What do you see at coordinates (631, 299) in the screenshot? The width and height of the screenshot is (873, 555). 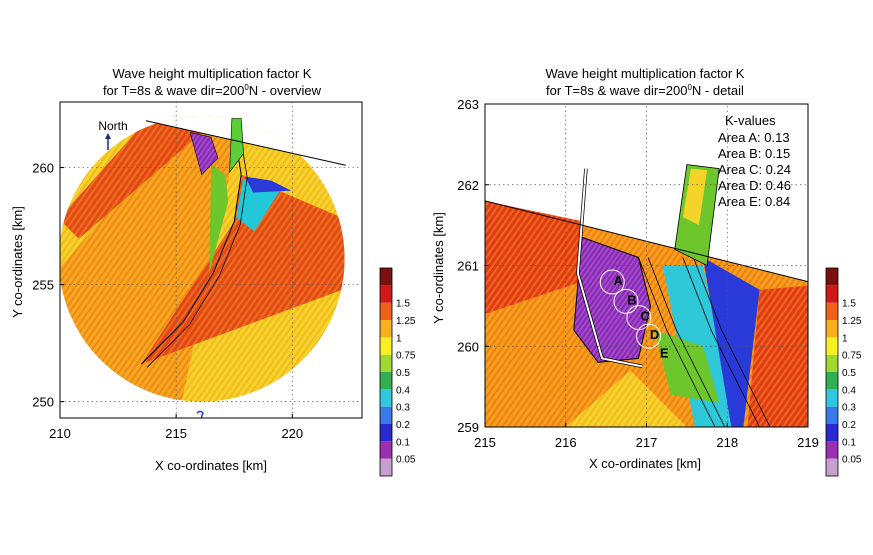 I see `area-label-b: B` at bounding box center [631, 299].